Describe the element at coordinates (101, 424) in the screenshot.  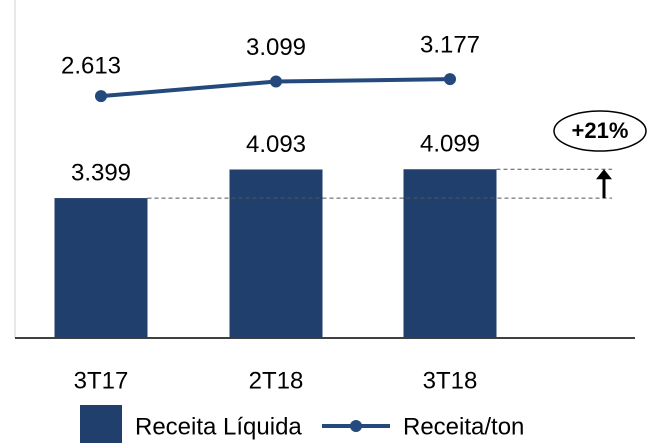
I see `legend-swatch` at that location.